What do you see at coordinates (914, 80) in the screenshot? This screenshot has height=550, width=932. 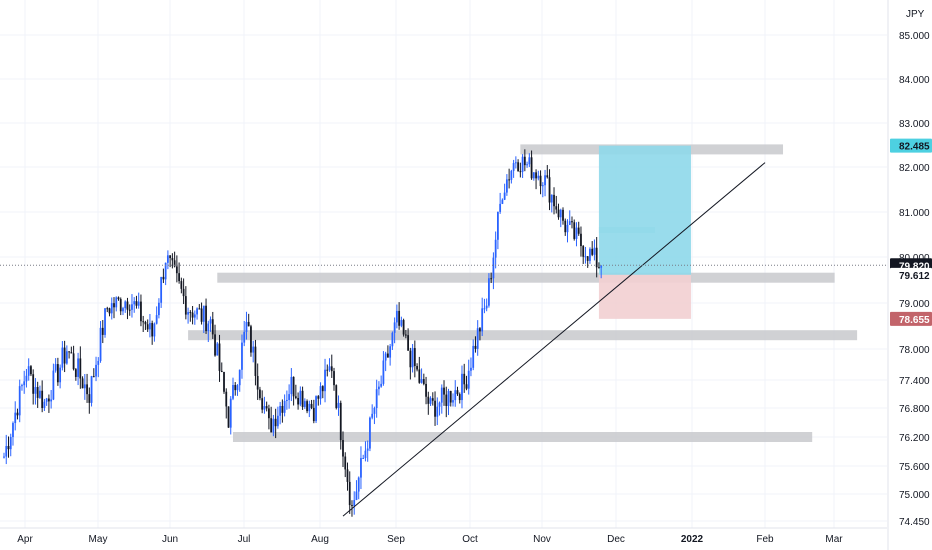 I see `price-tick-label: 84.000` at bounding box center [914, 80].